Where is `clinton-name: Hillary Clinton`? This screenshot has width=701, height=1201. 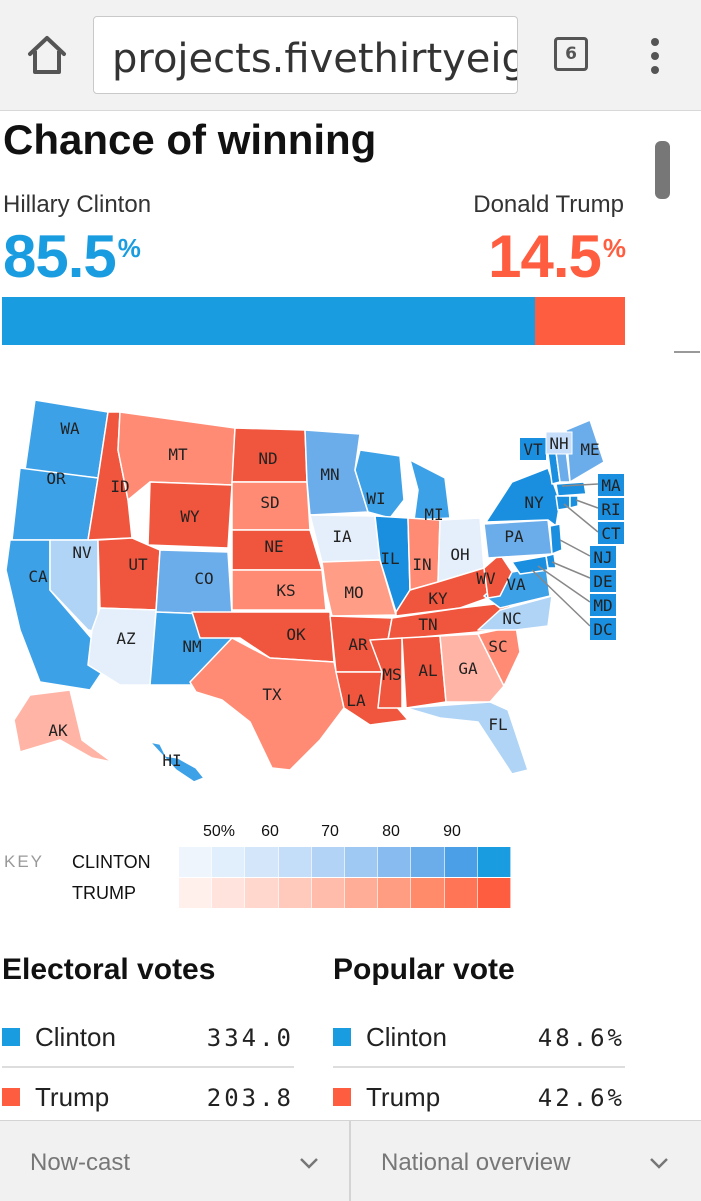 clinton-name: Hillary Clinton is located at coordinates (77, 204).